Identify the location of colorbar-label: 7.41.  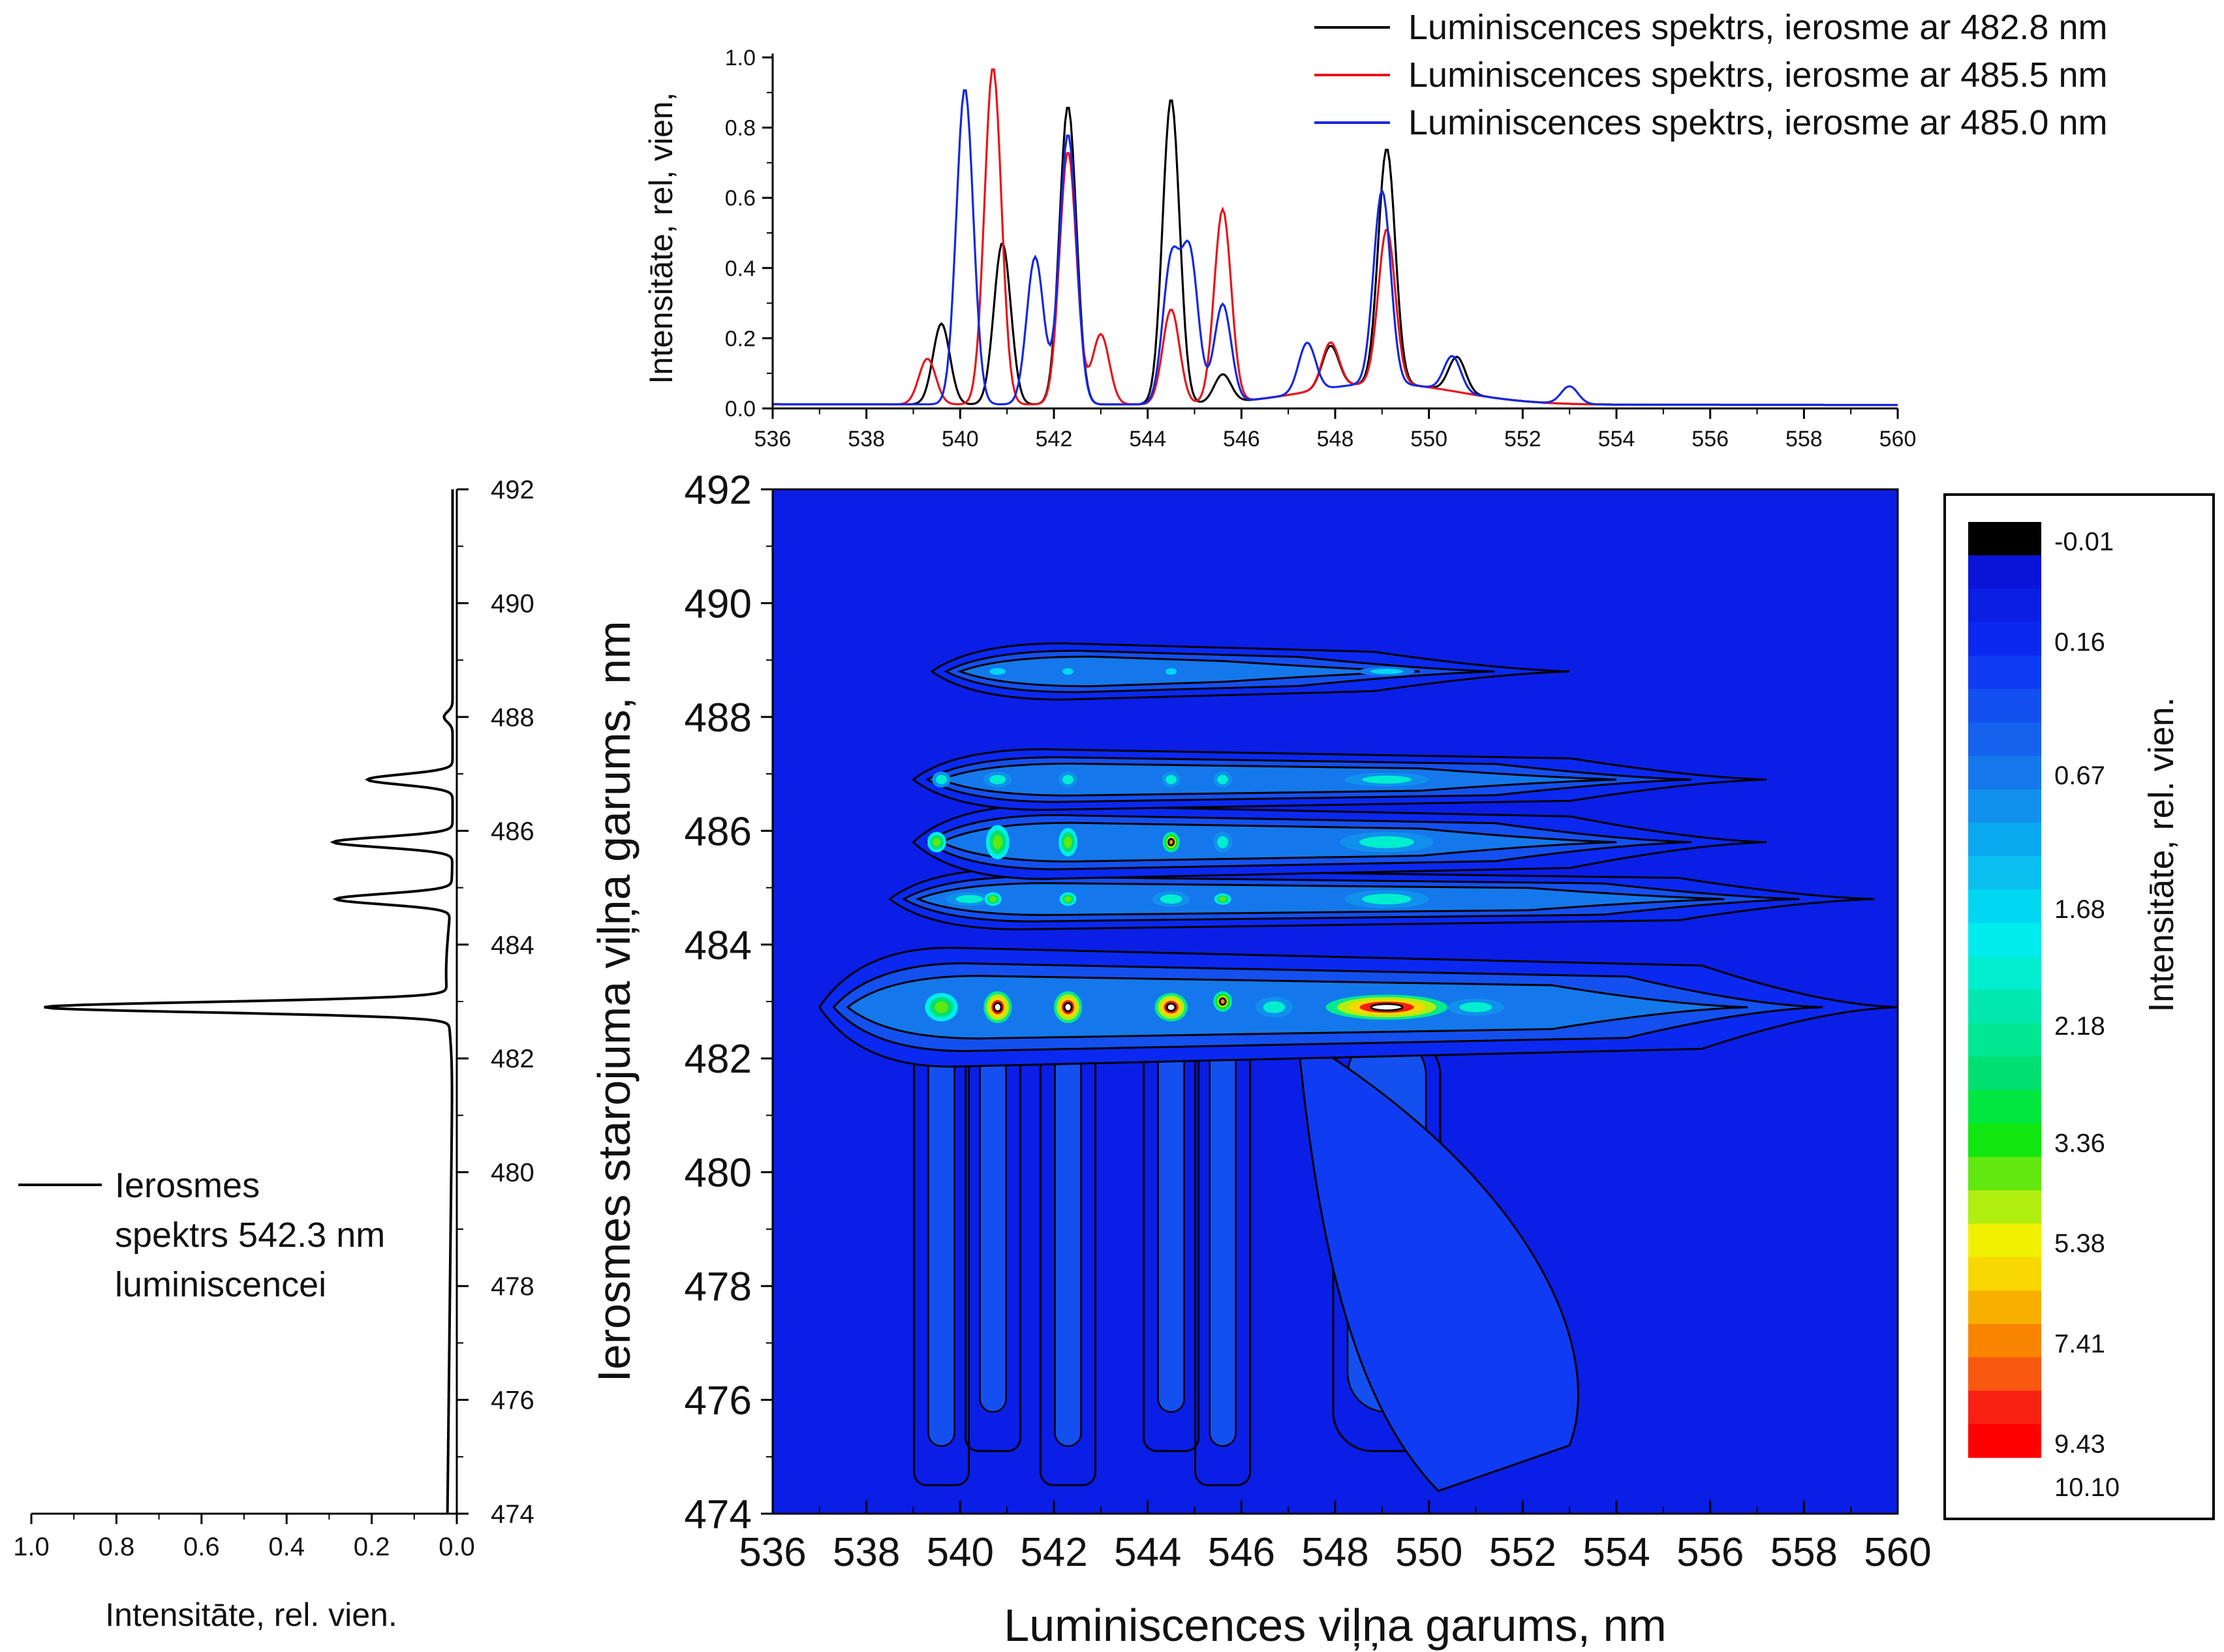
(2079, 1344).